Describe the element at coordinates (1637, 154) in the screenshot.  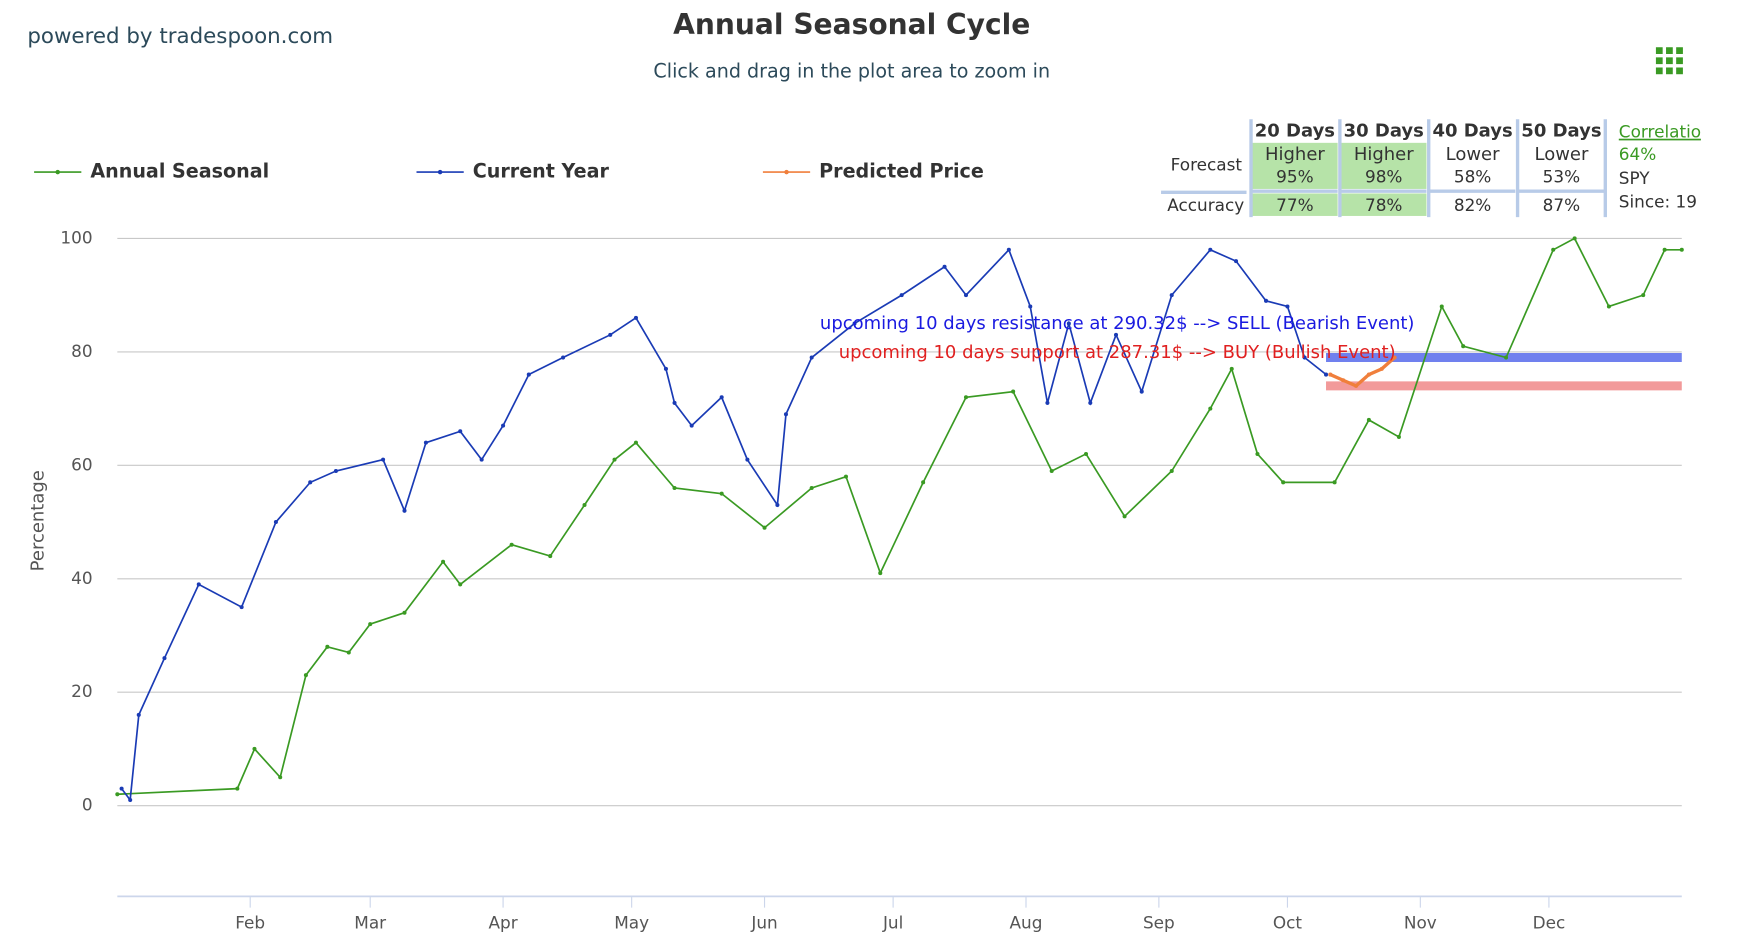
I see `correlation-value: 64%` at that location.